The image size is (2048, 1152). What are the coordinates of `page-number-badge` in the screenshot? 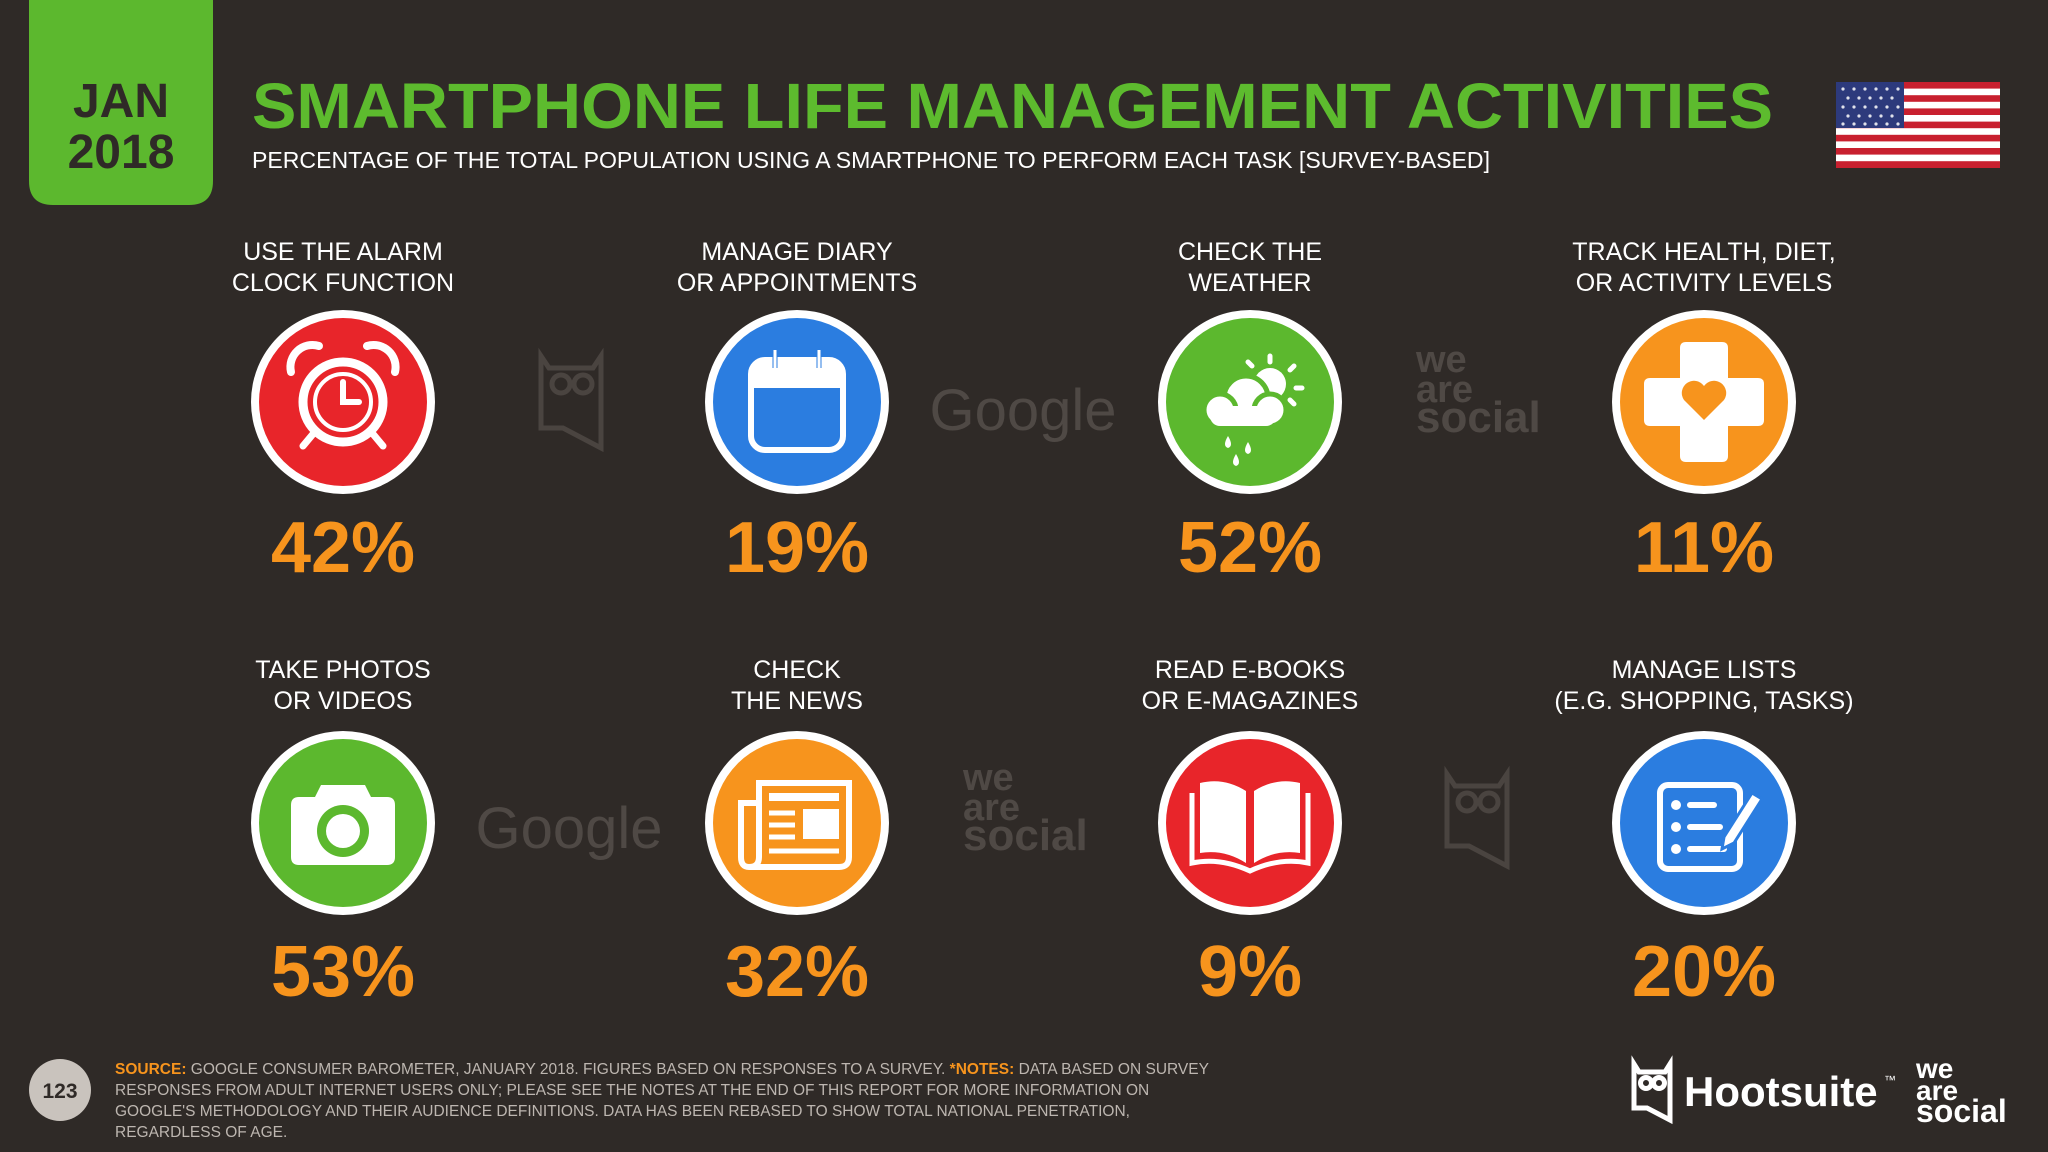 It's located at (60, 1090).